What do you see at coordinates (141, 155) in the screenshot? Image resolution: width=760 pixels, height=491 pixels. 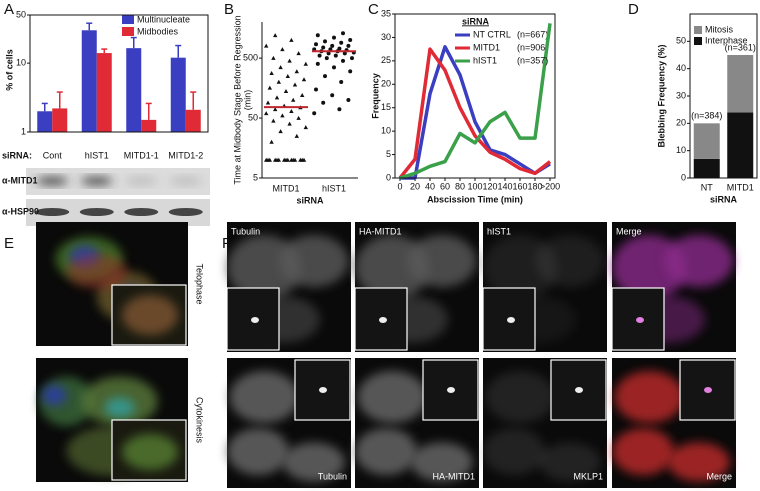 I see `x-tick-label: MITD1-1` at bounding box center [141, 155].